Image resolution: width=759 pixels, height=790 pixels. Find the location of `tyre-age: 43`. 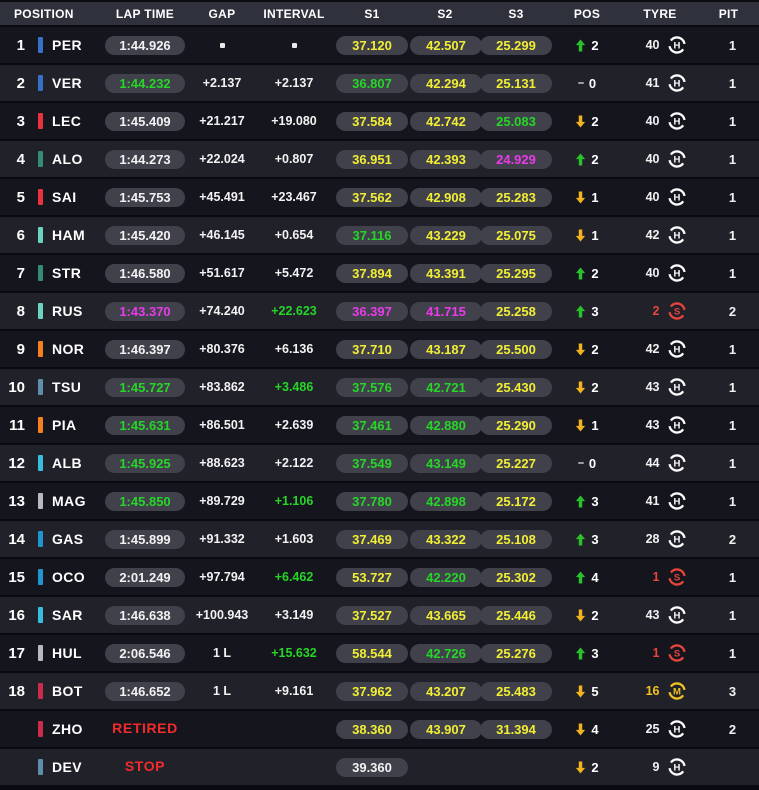

tyre-age: 43 is located at coordinates (652, 425).